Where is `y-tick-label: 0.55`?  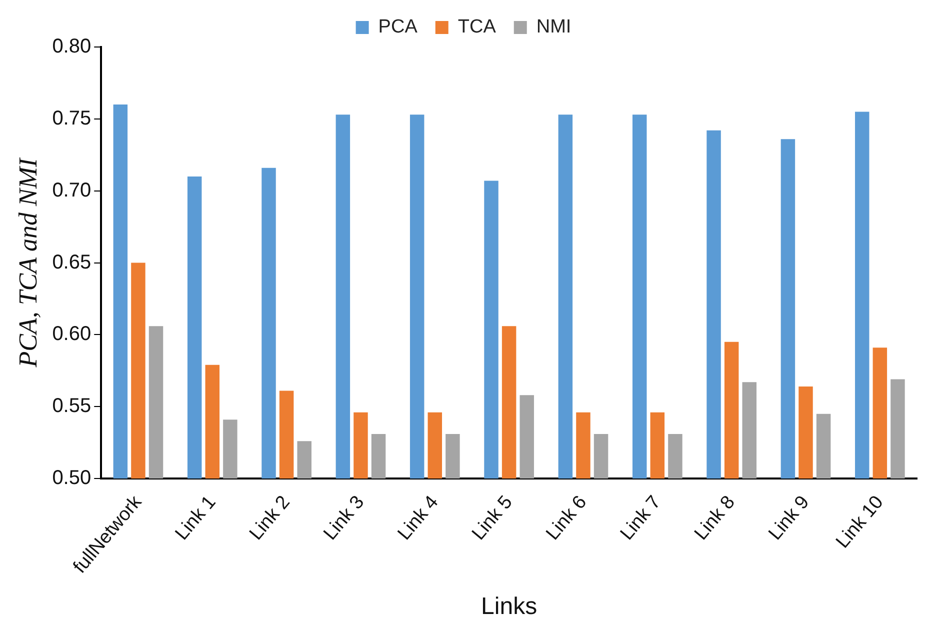
y-tick-label: 0.55 is located at coordinates (72, 406).